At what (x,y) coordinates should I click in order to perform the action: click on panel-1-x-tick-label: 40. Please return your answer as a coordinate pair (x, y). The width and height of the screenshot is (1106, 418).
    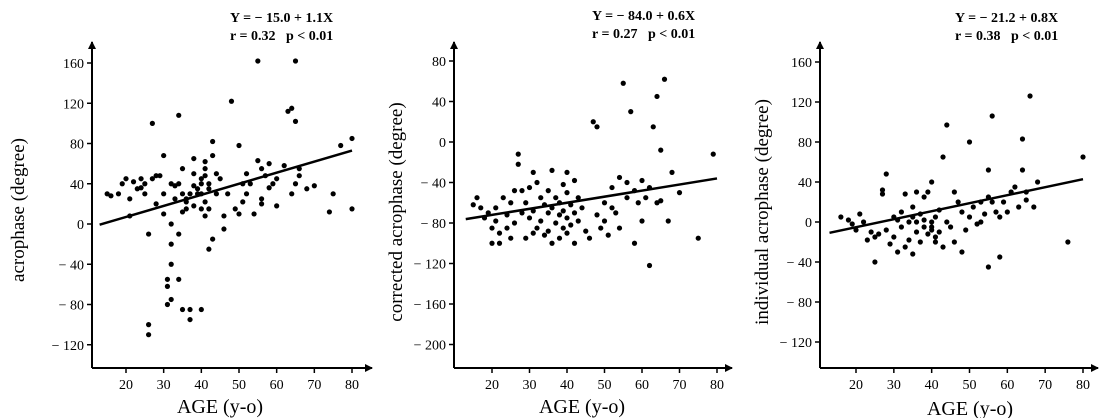
    Looking at the image, I should click on (201, 385).